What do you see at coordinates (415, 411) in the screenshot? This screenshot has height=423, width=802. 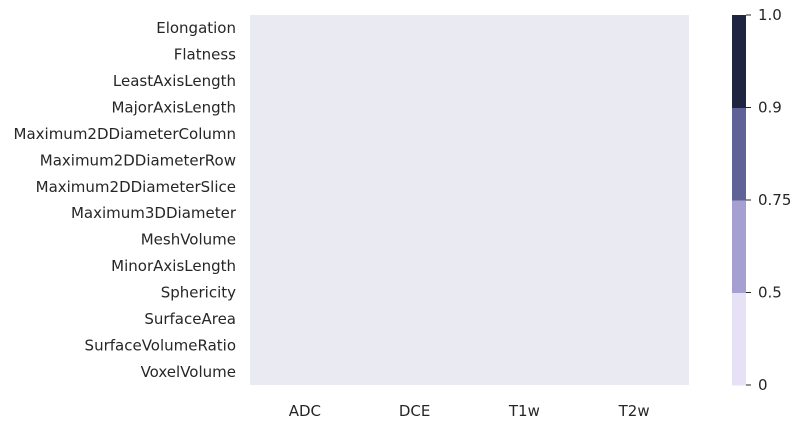 I see `x-tick-label: DCE` at bounding box center [415, 411].